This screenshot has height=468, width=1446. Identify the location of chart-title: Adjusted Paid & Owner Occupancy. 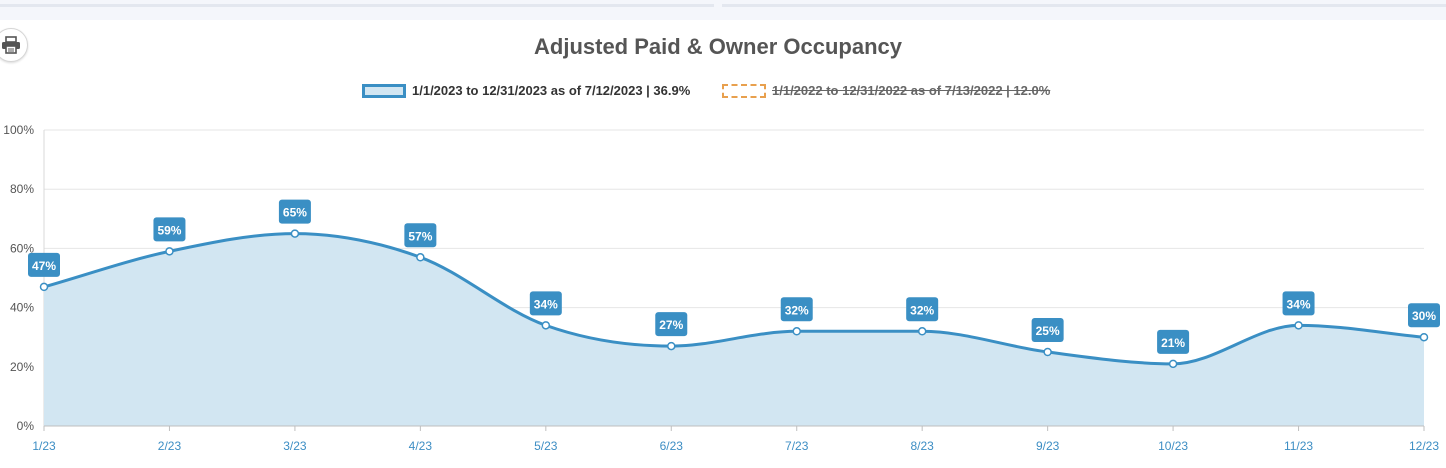
(718, 46).